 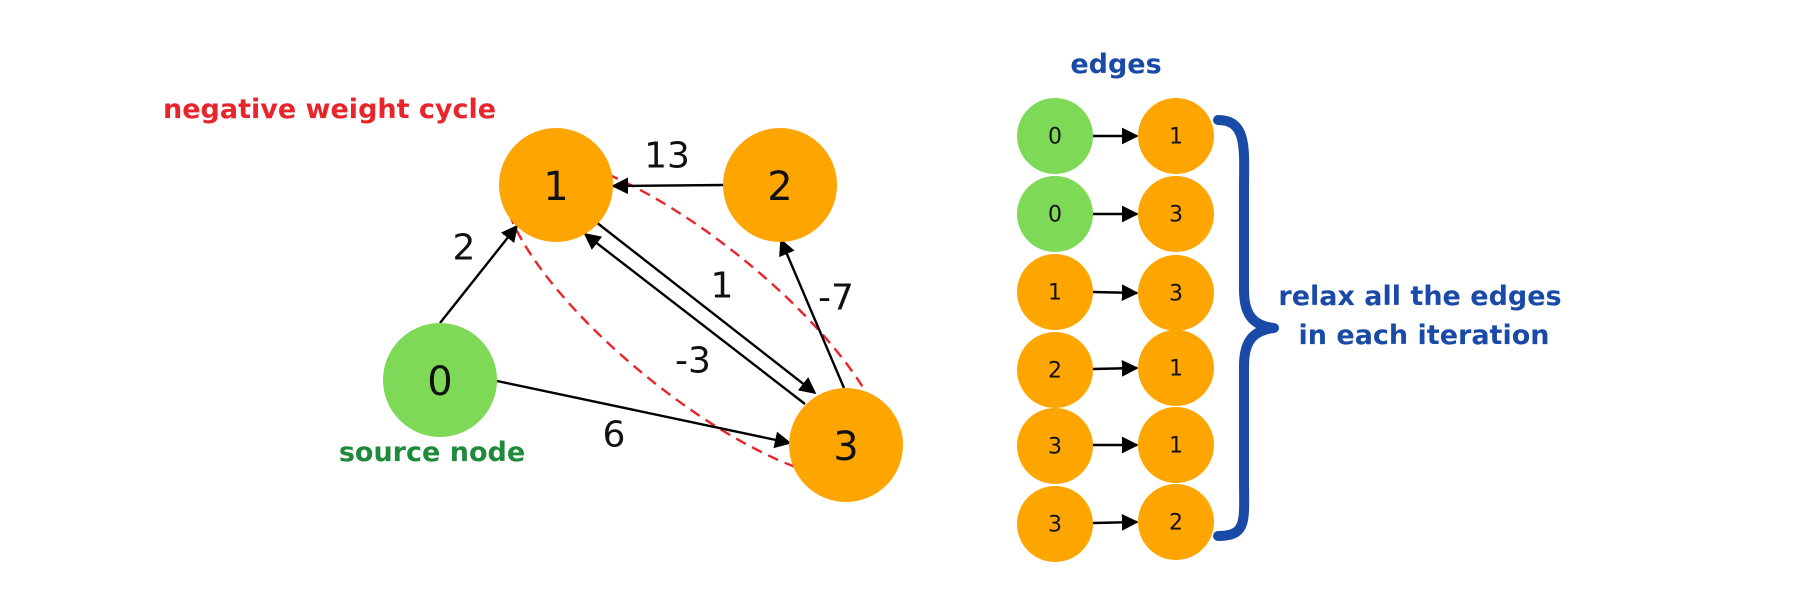 I want to click on graph-node-2: 2, so click(x=780, y=185).